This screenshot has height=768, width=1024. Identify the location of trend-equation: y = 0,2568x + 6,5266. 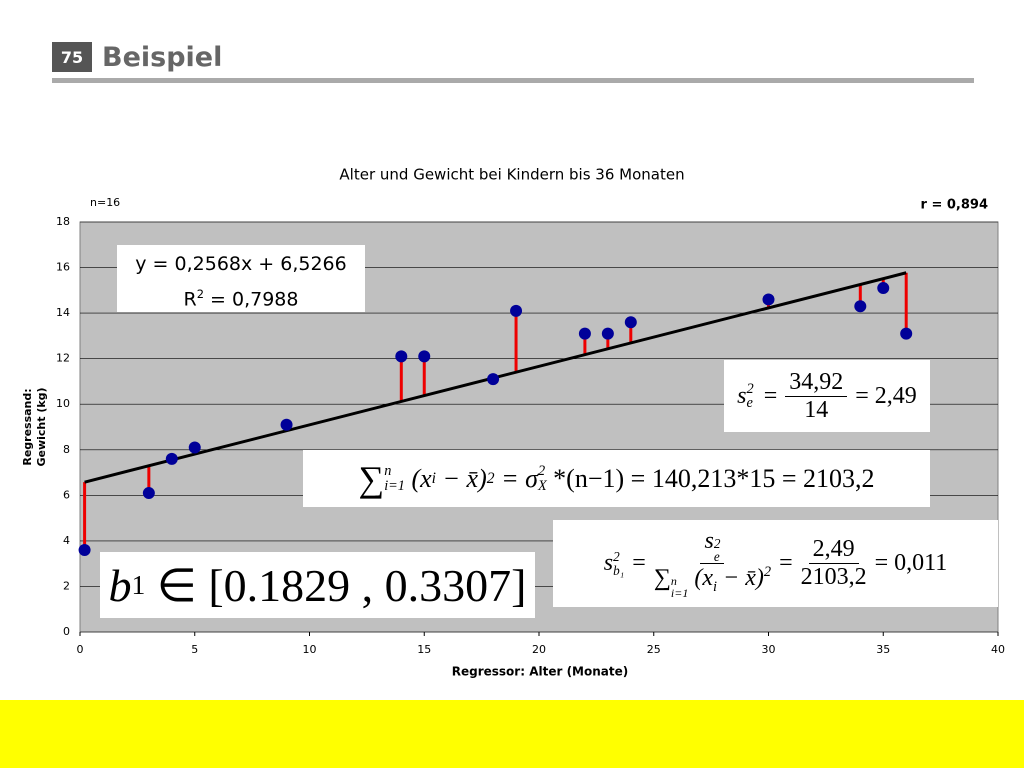
(241, 264).